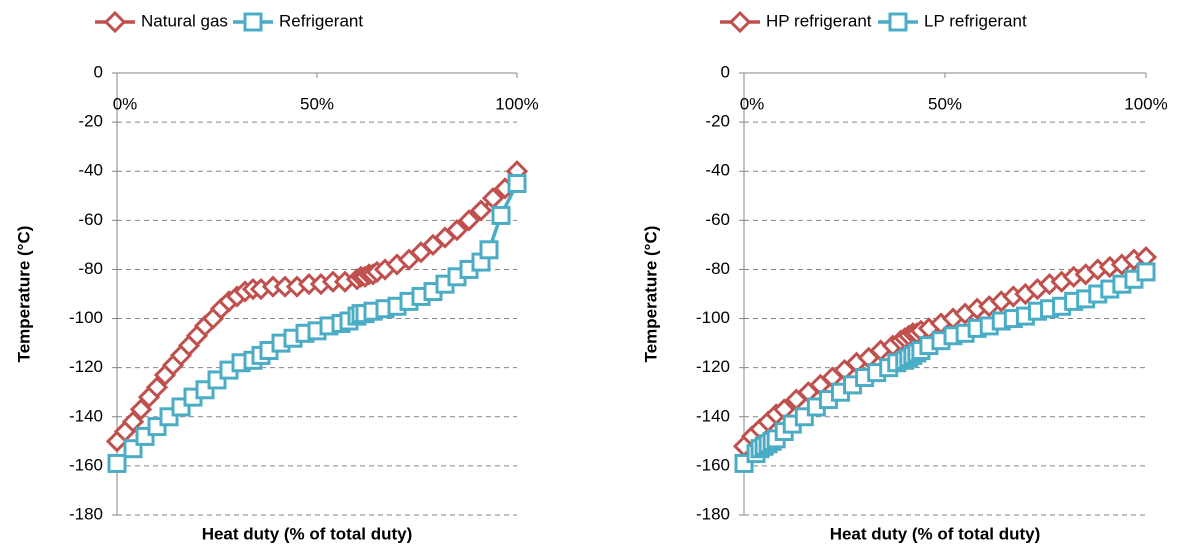  I want to click on legend-label: Natural gas, so click(184, 20).